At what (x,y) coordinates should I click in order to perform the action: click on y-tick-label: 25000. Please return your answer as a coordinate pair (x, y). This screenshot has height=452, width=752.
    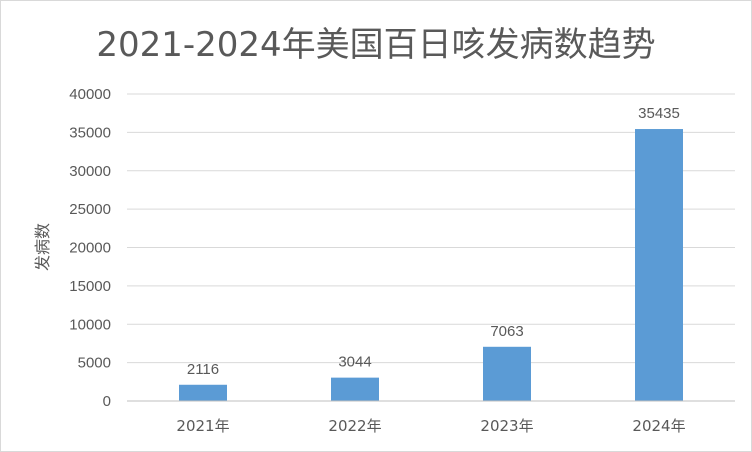
    Looking at the image, I should click on (90, 209).